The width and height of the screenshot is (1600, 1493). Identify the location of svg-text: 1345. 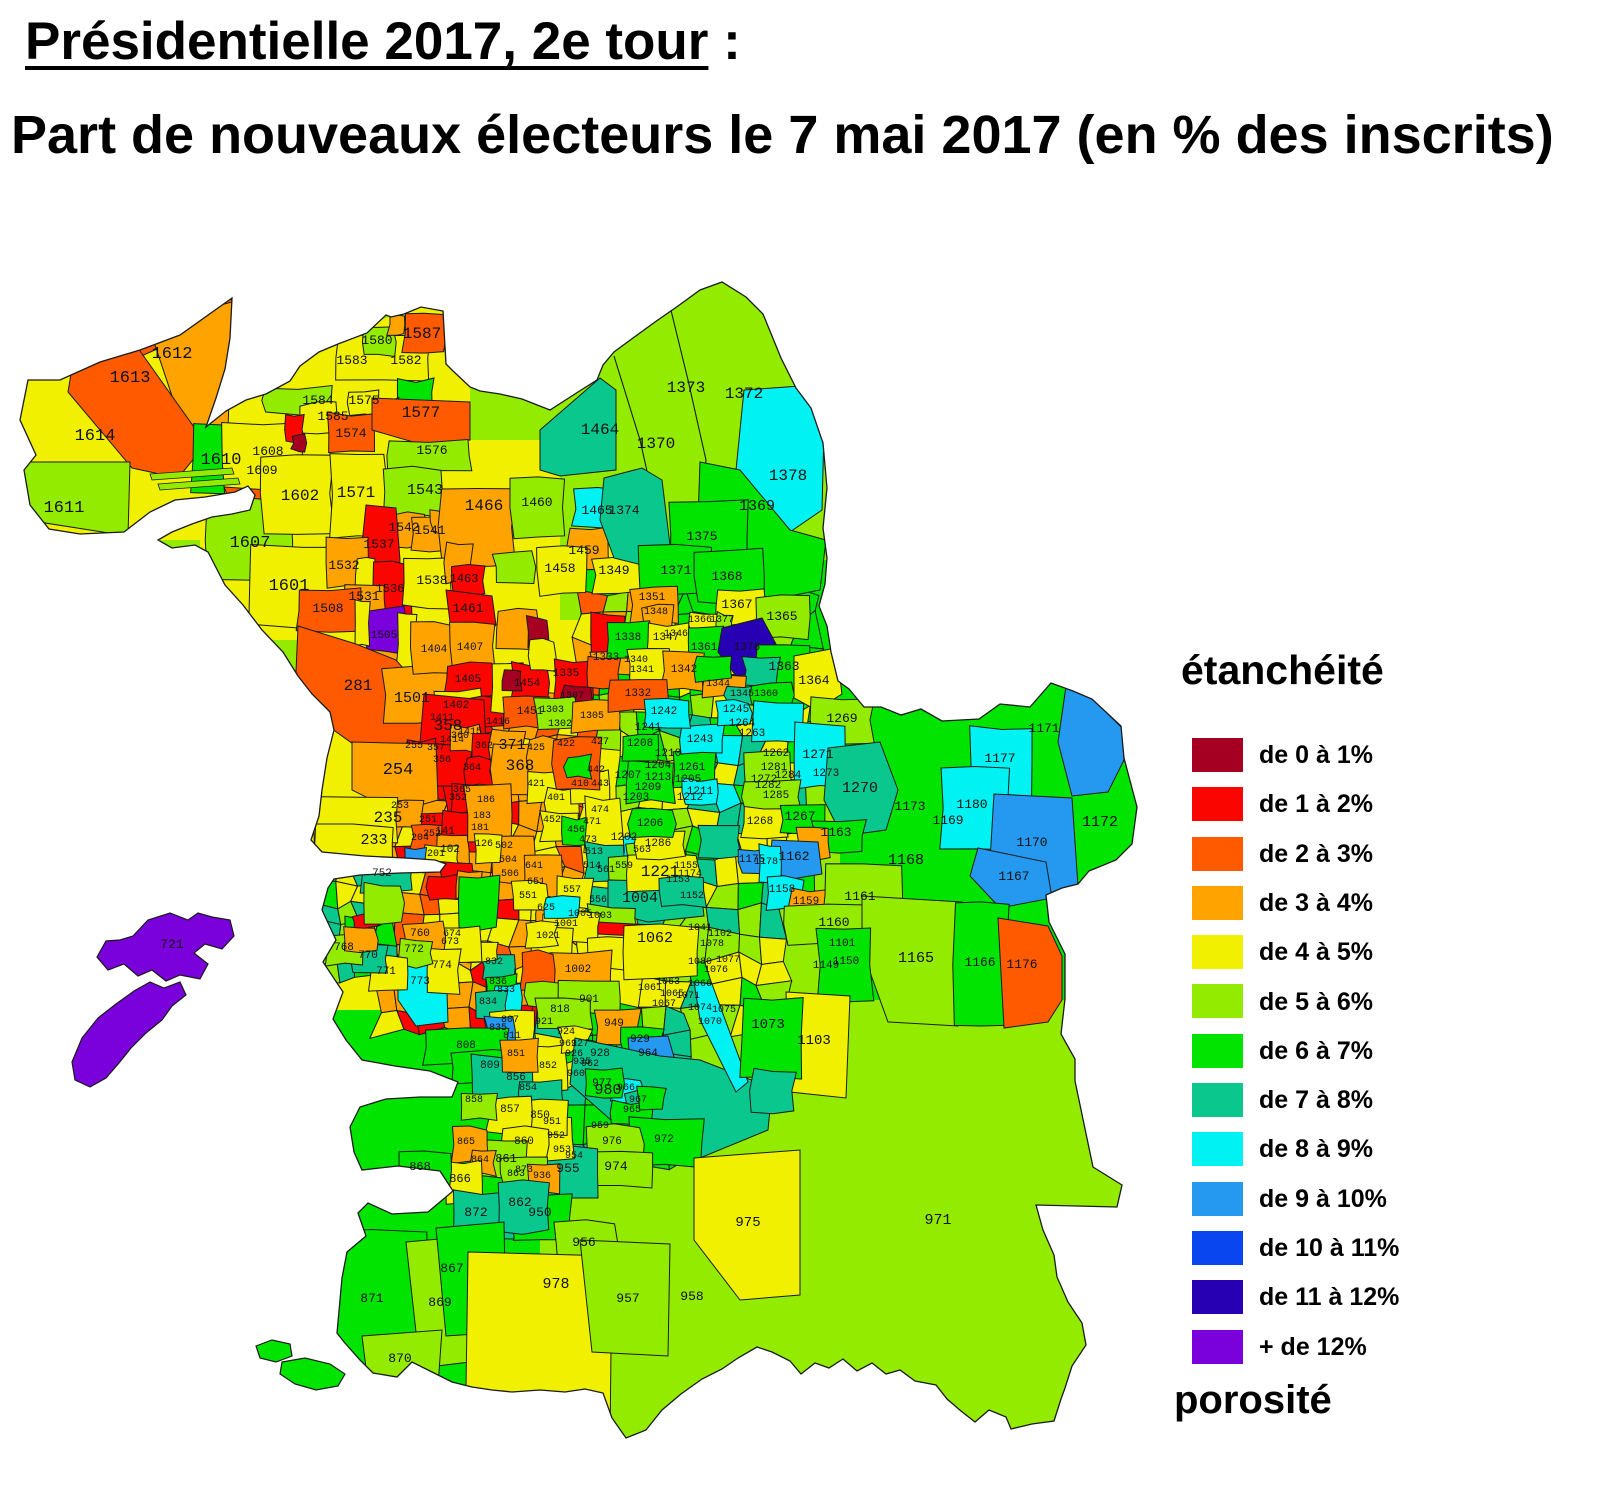
(742, 694).